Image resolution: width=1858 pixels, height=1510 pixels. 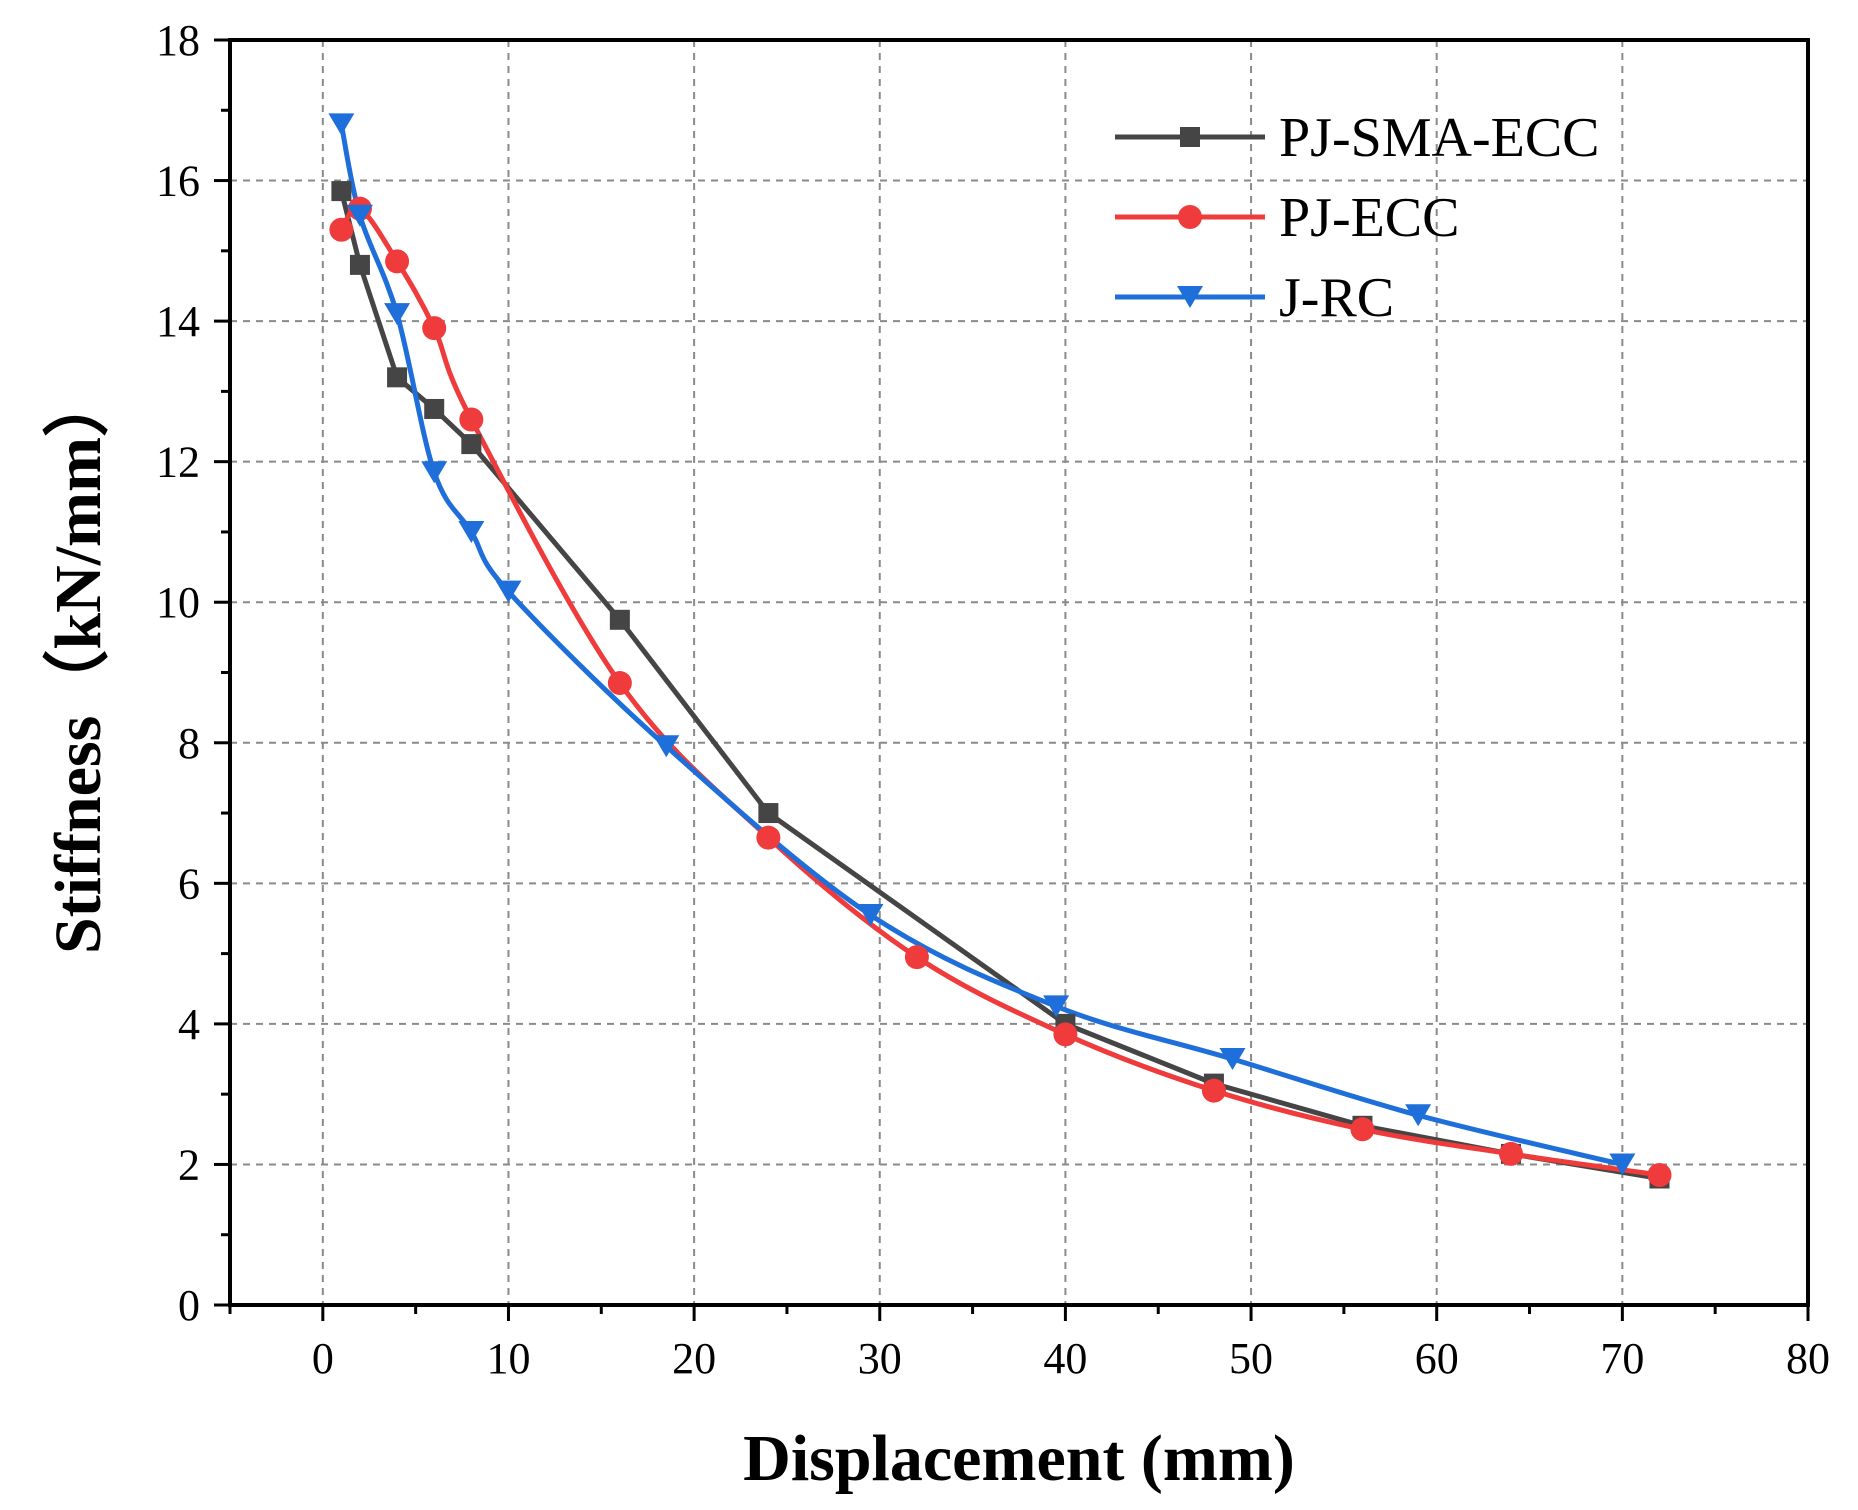 I want to click on legend-marker-j-rc, so click(x=1190, y=297).